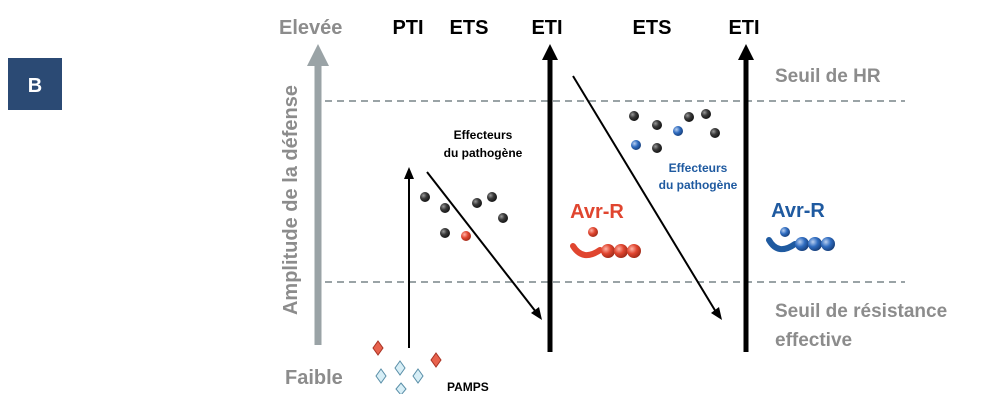 This screenshot has height=394, width=982. I want to click on avr-r-label-2: Avr-R, so click(798, 211).